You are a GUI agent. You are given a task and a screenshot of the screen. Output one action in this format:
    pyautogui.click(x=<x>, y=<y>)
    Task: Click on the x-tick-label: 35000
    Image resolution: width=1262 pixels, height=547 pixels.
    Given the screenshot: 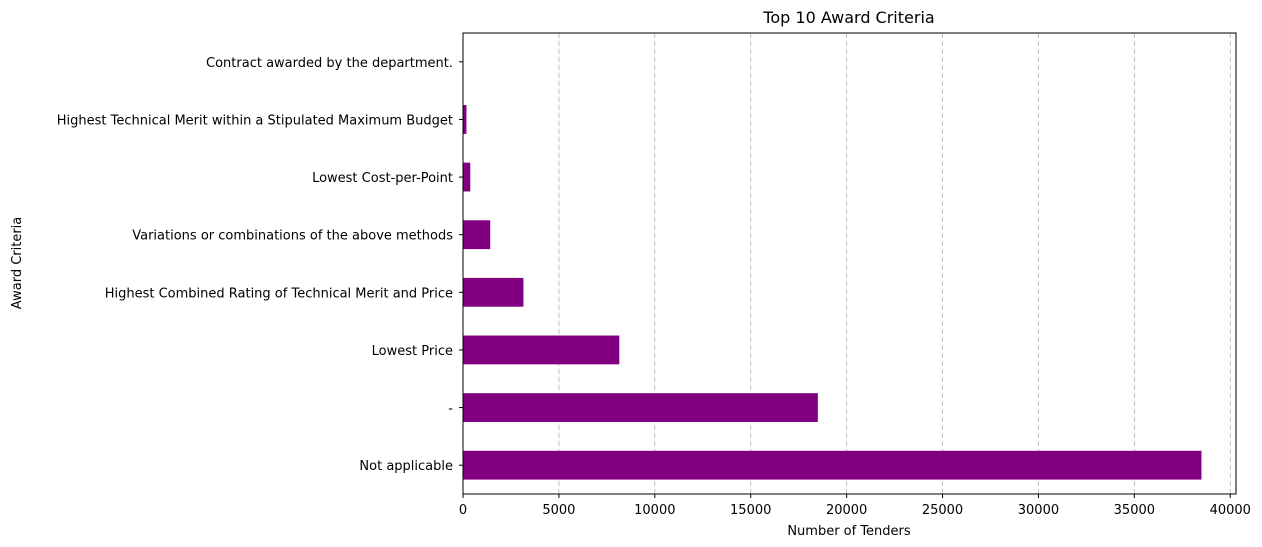 What is the action you would take?
    pyautogui.click(x=1134, y=510)
    